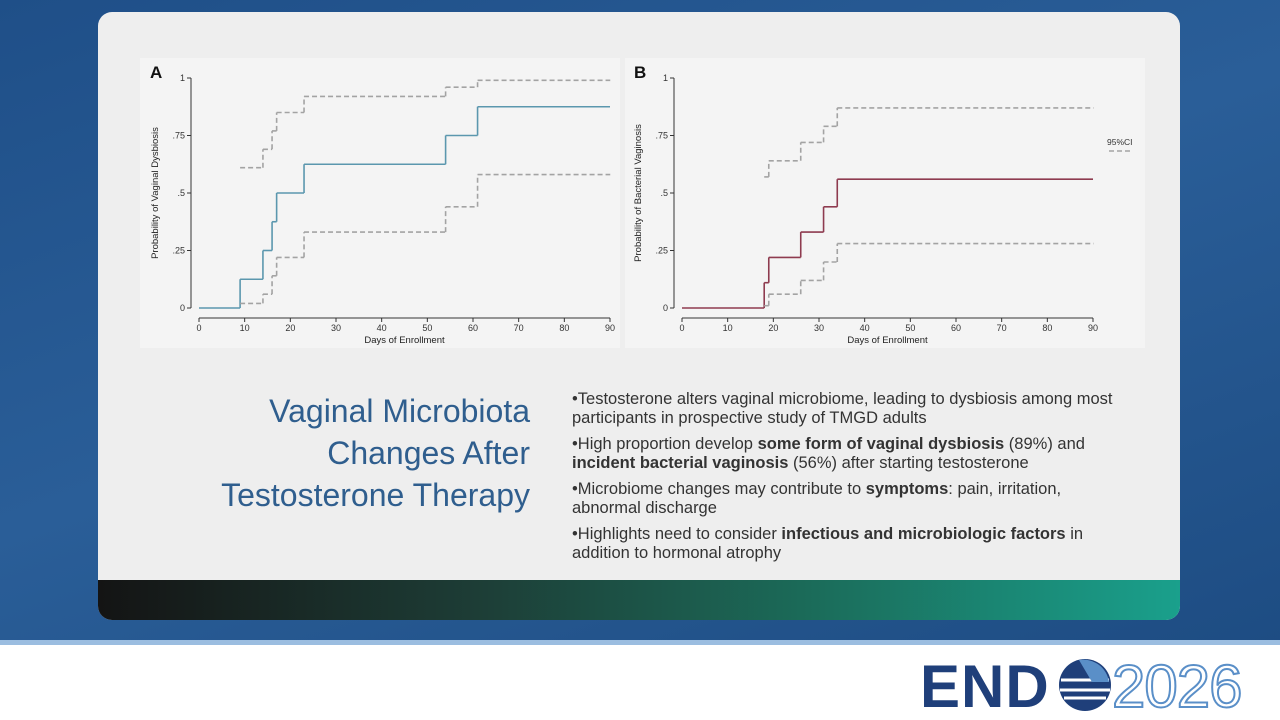  What do you see at coordinates (640, 72) in the screenshot?
I see `panel-label: B` at bounding box center [640, 72].